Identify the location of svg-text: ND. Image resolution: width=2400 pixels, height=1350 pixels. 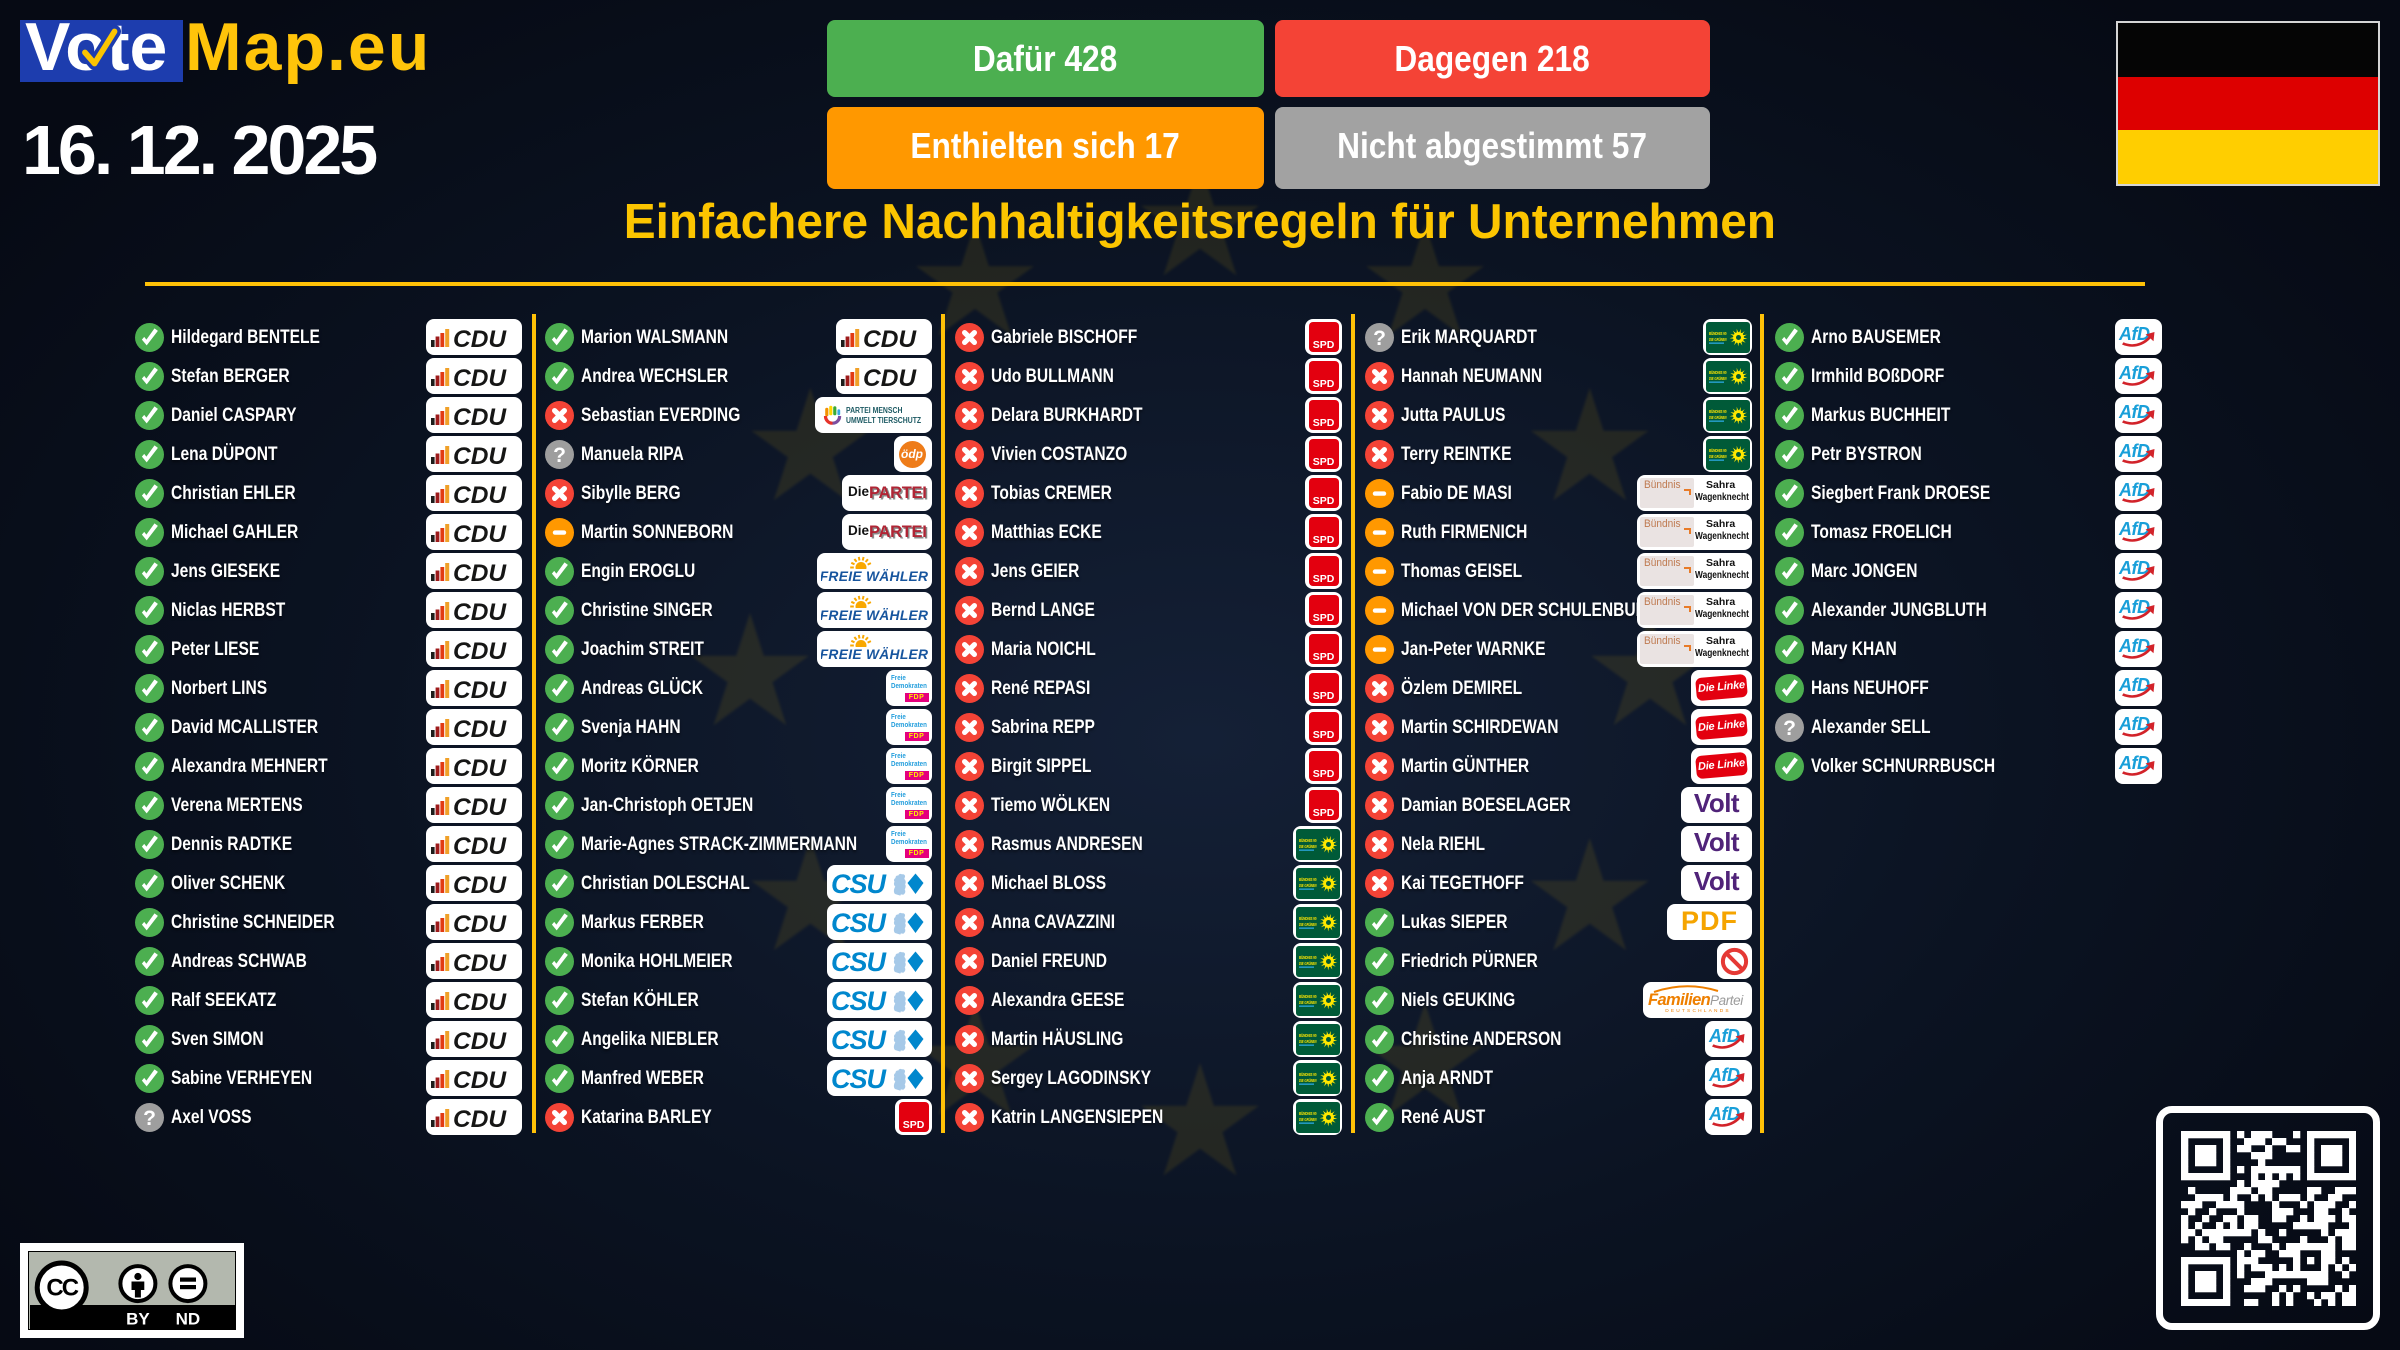
(188, 1319).